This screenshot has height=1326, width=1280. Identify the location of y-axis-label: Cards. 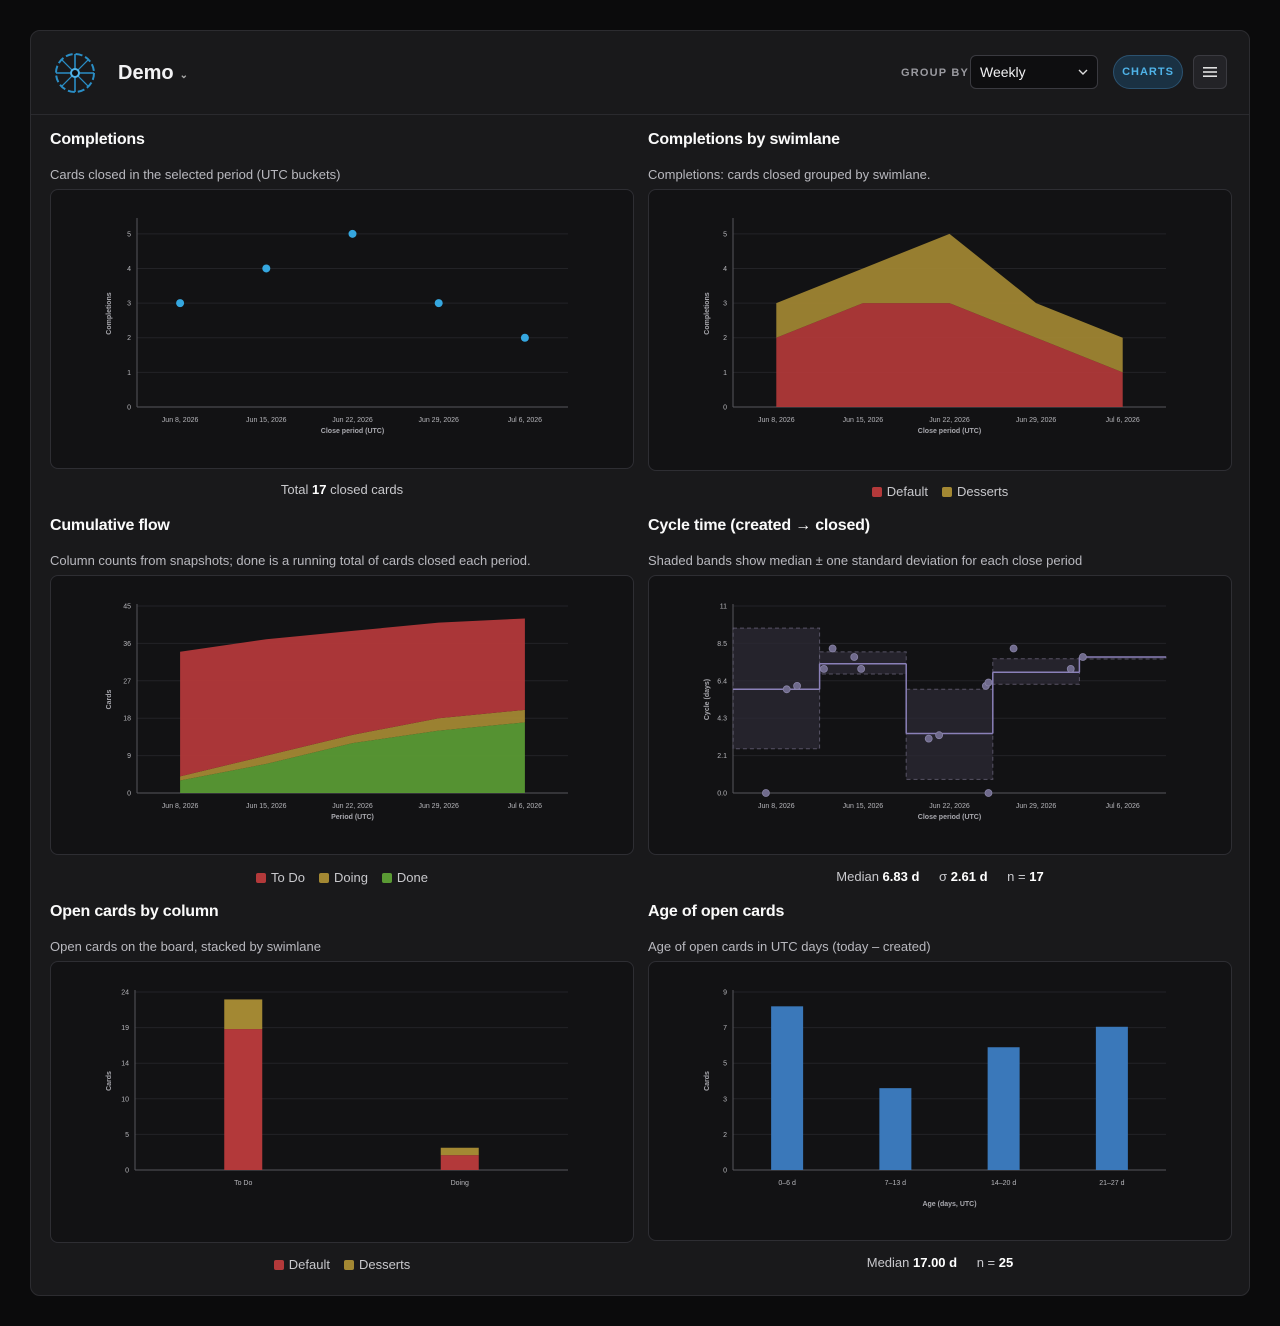
(707, 1081).